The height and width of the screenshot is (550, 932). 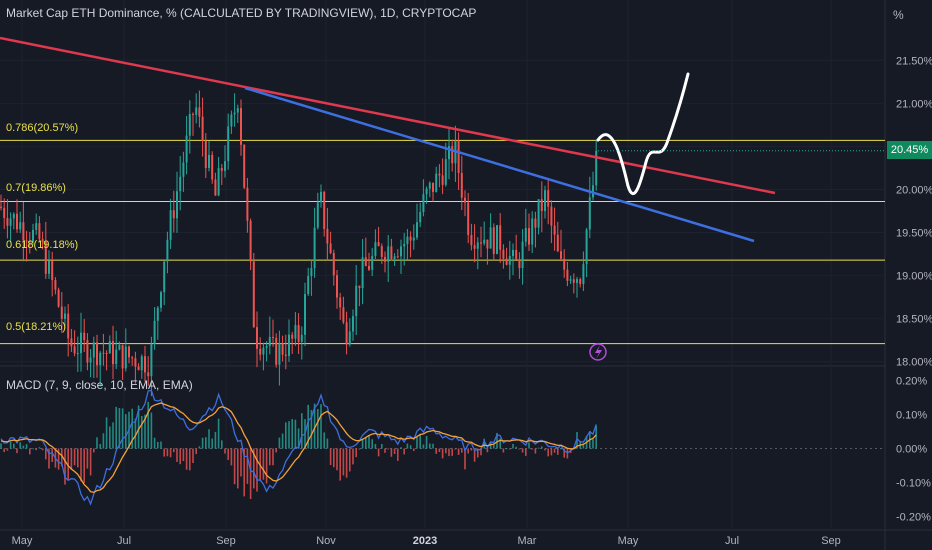 What do you see at coordinates (527, 541) in the screenshot?
I see `x-tick-label: Mar` at bounding box center [527, 541].